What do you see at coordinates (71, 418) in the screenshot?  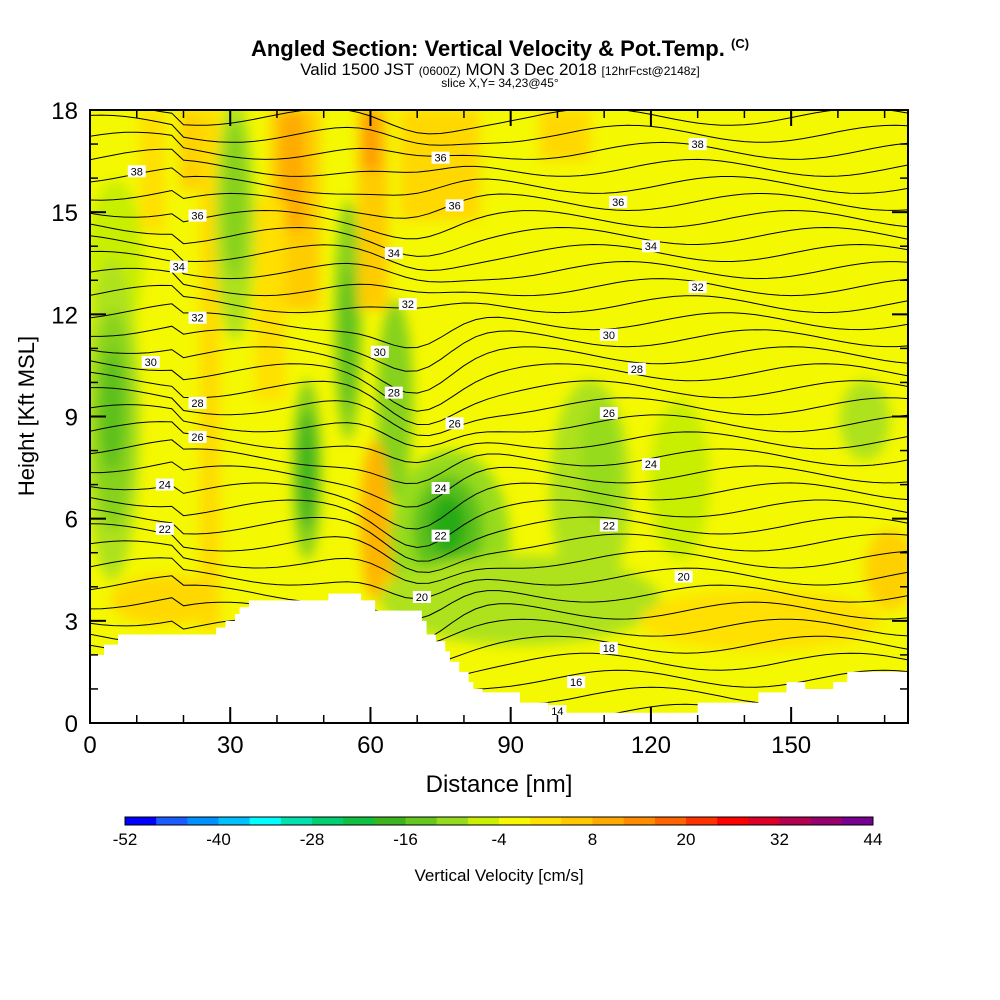 I see `y-tick-label: 9` at bounding box center [71, 418].